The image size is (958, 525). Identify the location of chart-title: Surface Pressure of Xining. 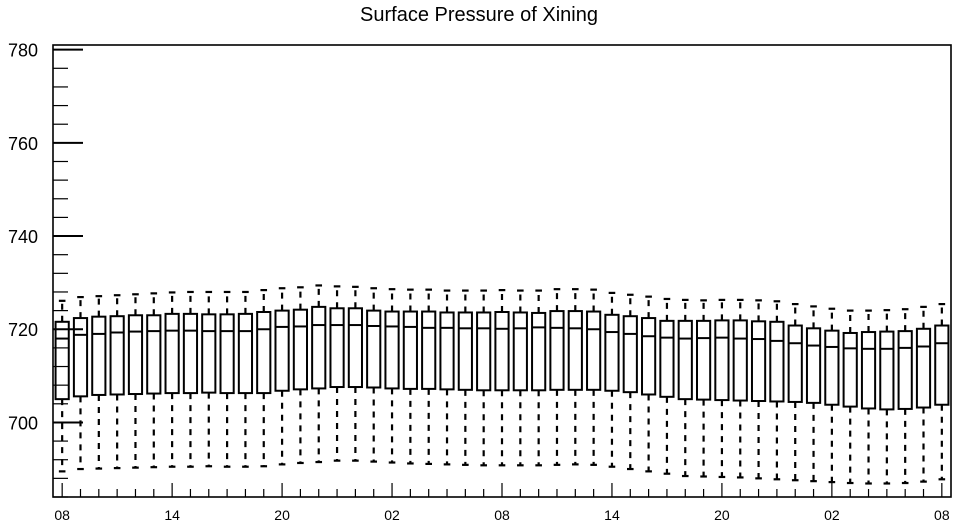
(479, 15).